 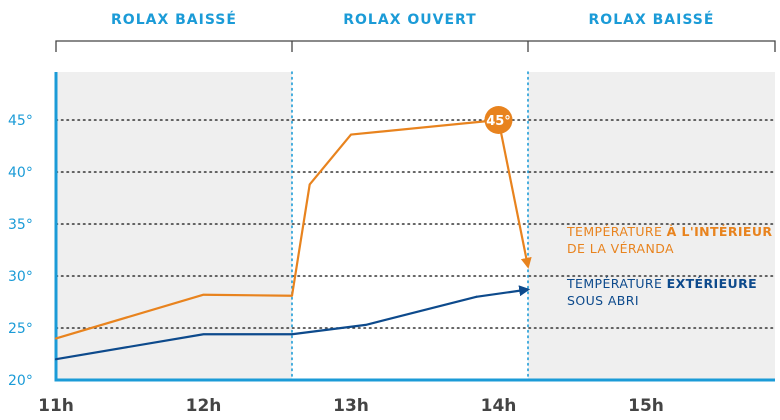 I want to click on x-tick-label: 15h, so click(x=646, y=406).